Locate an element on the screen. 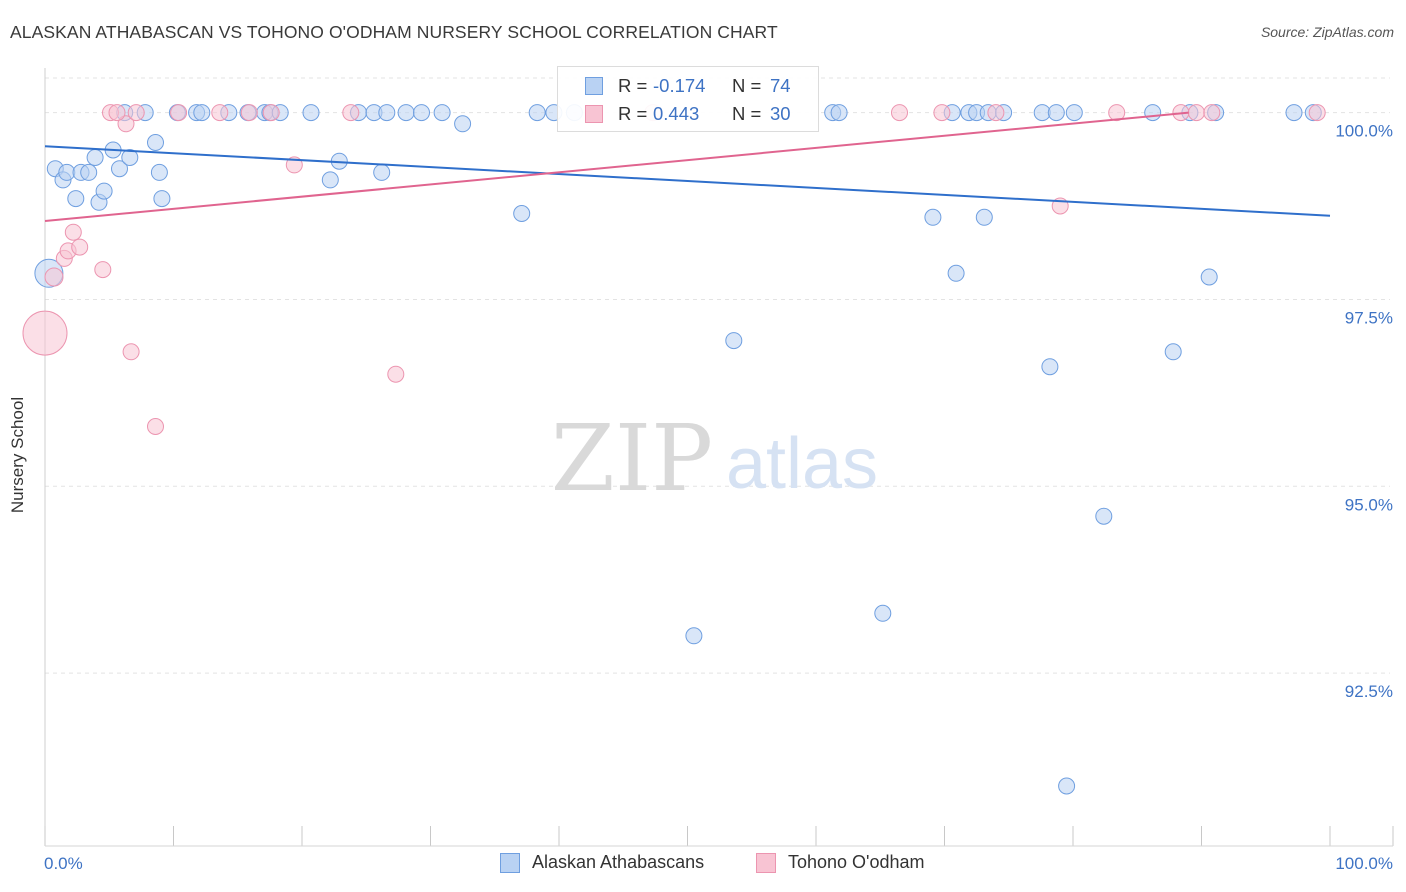 This screenshot has height=892, width=1406. y-tick-label: 95.0% is located at coordinates (1369, 504).